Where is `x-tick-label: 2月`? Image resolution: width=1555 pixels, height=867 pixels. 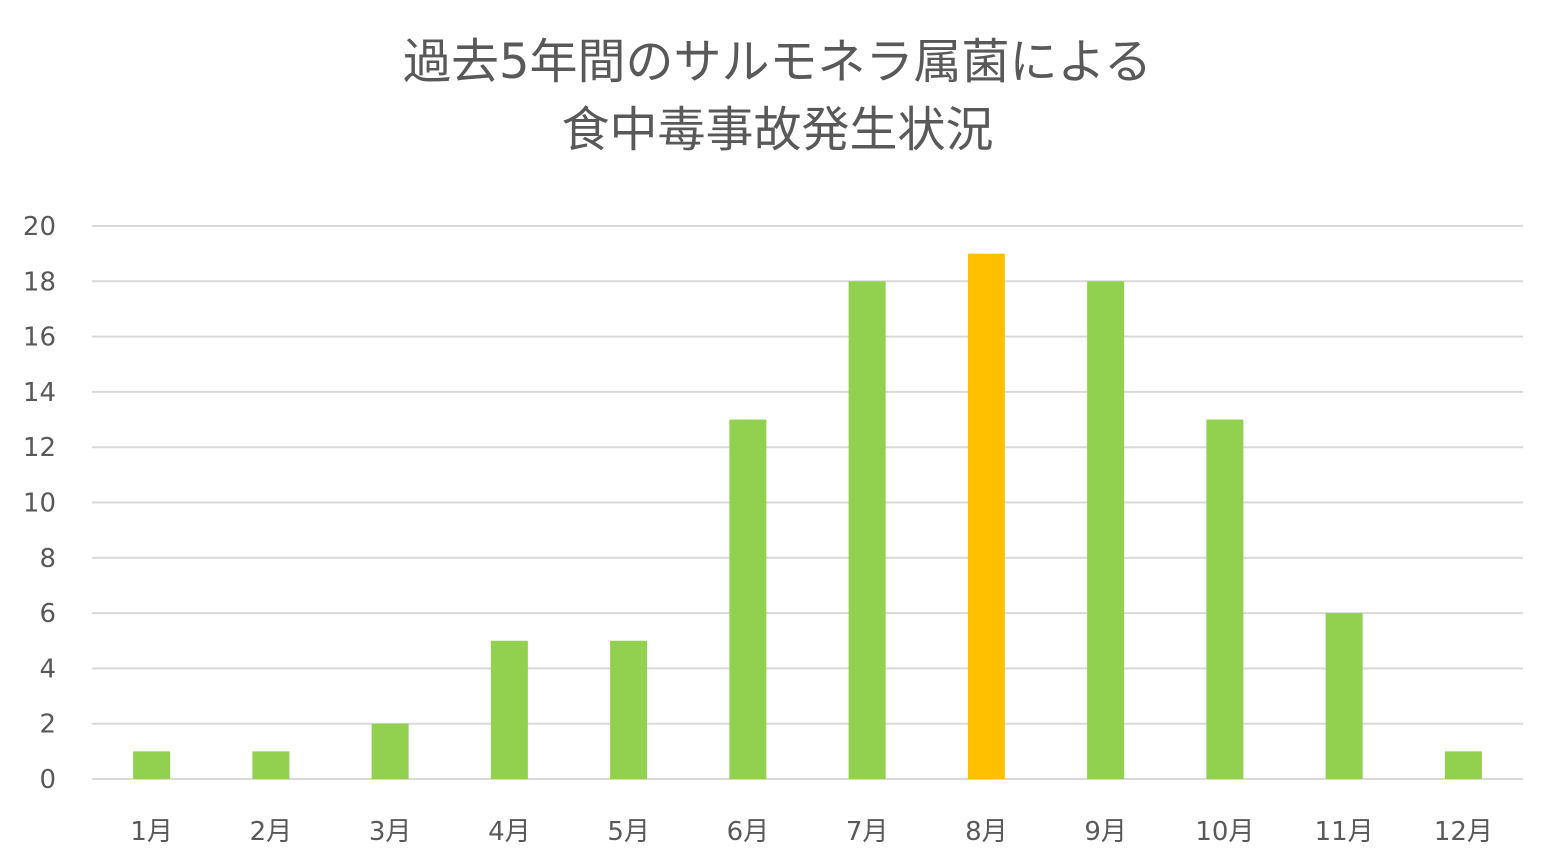
x-tick-label: 2月 is located at coordinates (271, 832).